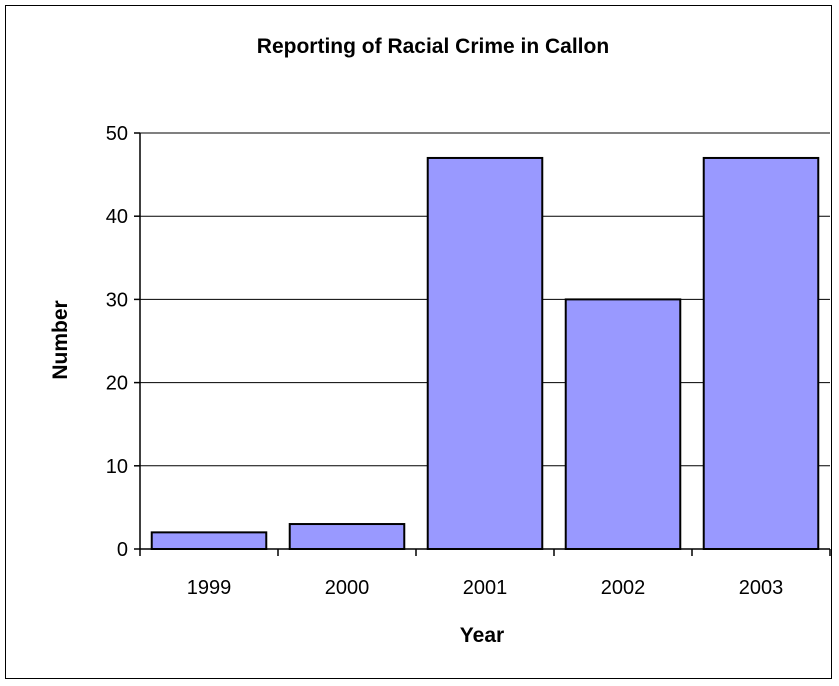 The height and width of the screenshot is (686, 839). I want to click on x-axis-title: Year, so click(482, 635).